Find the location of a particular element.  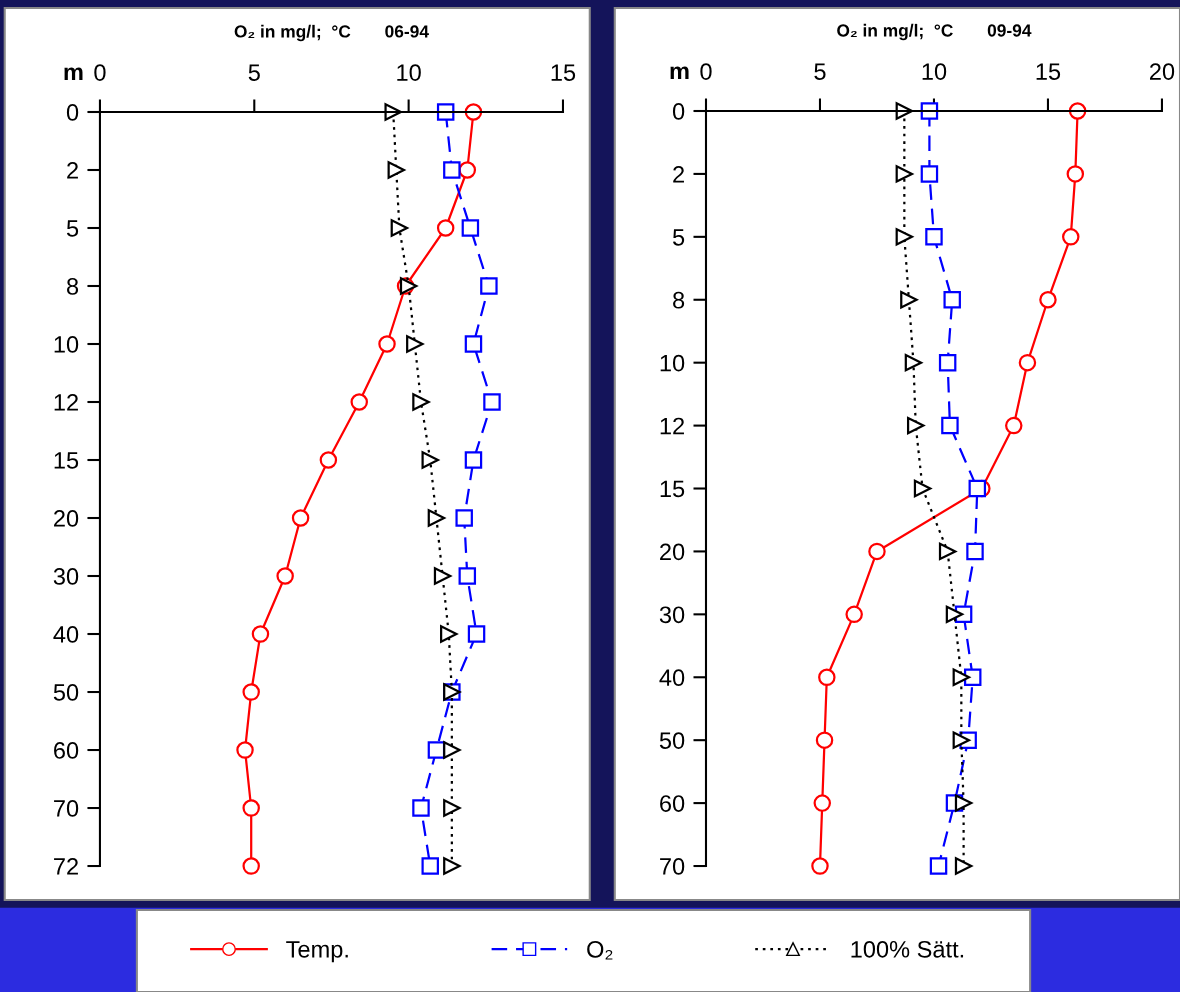

y-tick-label: 70 is located at coordinates (672, 866).